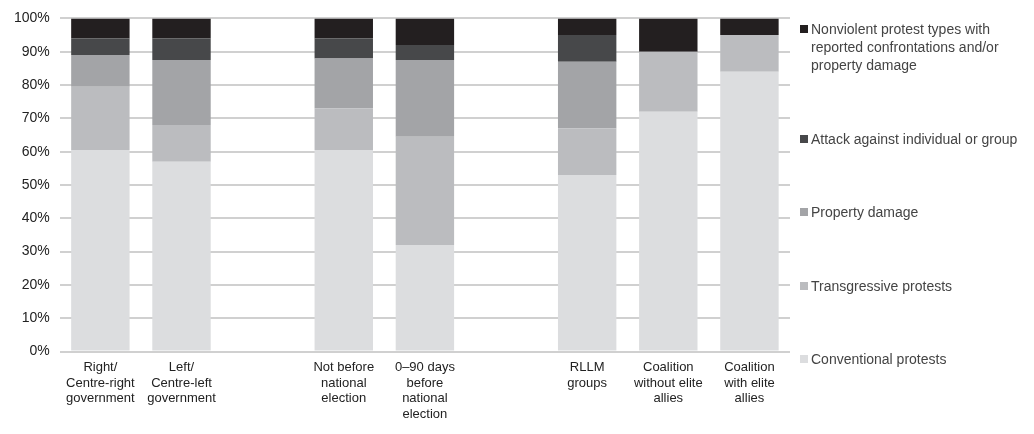 The width and height of the screenshot is (1034, 434). What do you see at coordinates (182, 382) in the screenshot?
I see `x-tick-label: Left/ Centre-left government` at bounding box center [182, 382].